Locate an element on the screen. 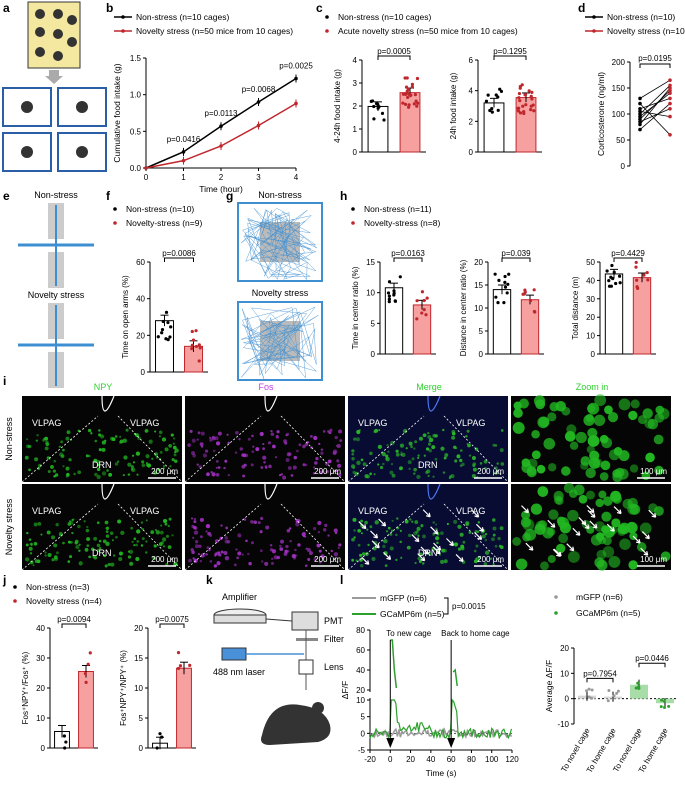 This screenshot has width=685, height=789. panel-a: a is located at coordinates (54, 86).